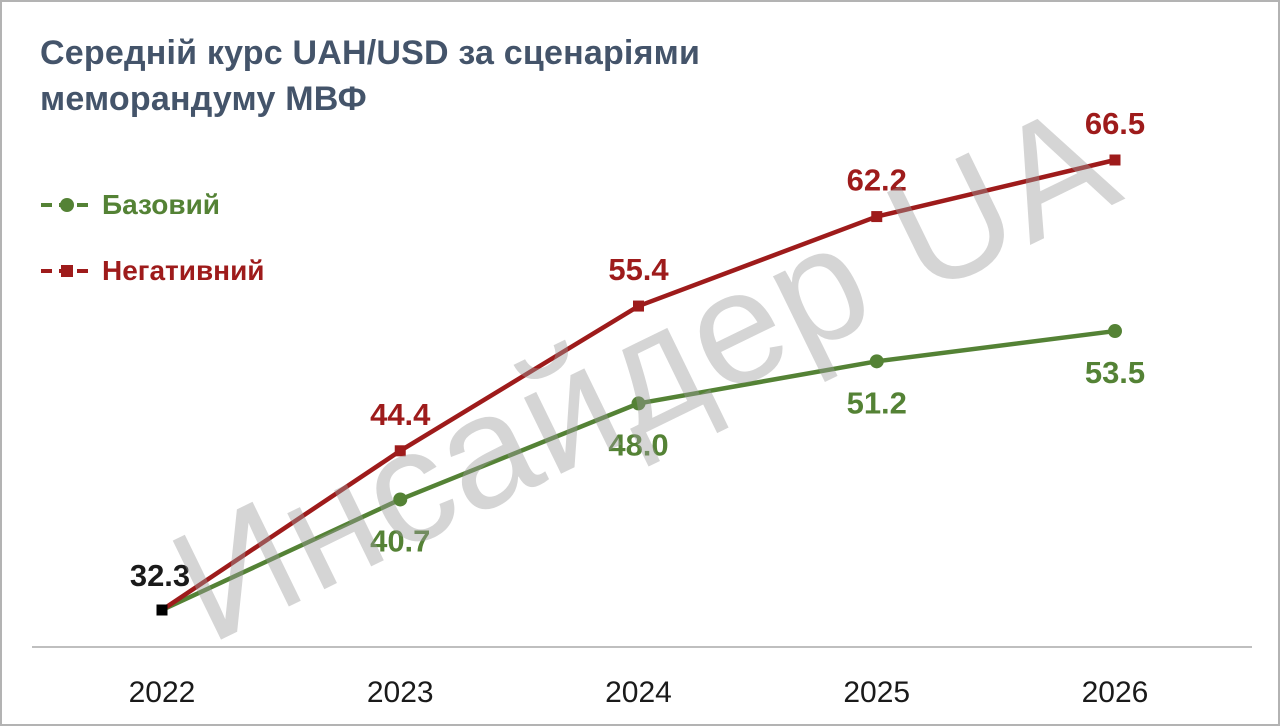 The image size is (1280, 726). What do you see at coordinates (400, 540) in the screenshot?
I see `data-label: 40.7` at bounding box center [400, 540].